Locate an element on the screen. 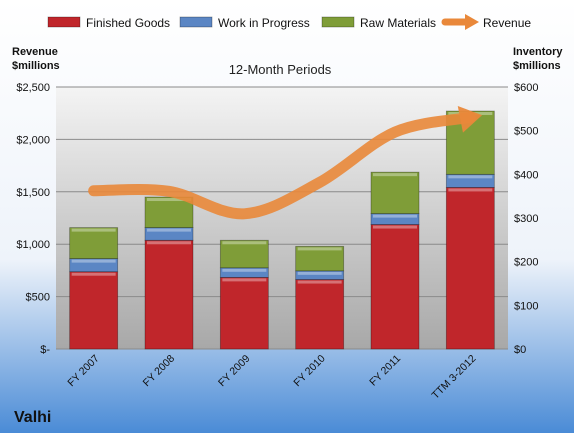  legend-swatch-raw-materials is located at coordinates (338, 22).